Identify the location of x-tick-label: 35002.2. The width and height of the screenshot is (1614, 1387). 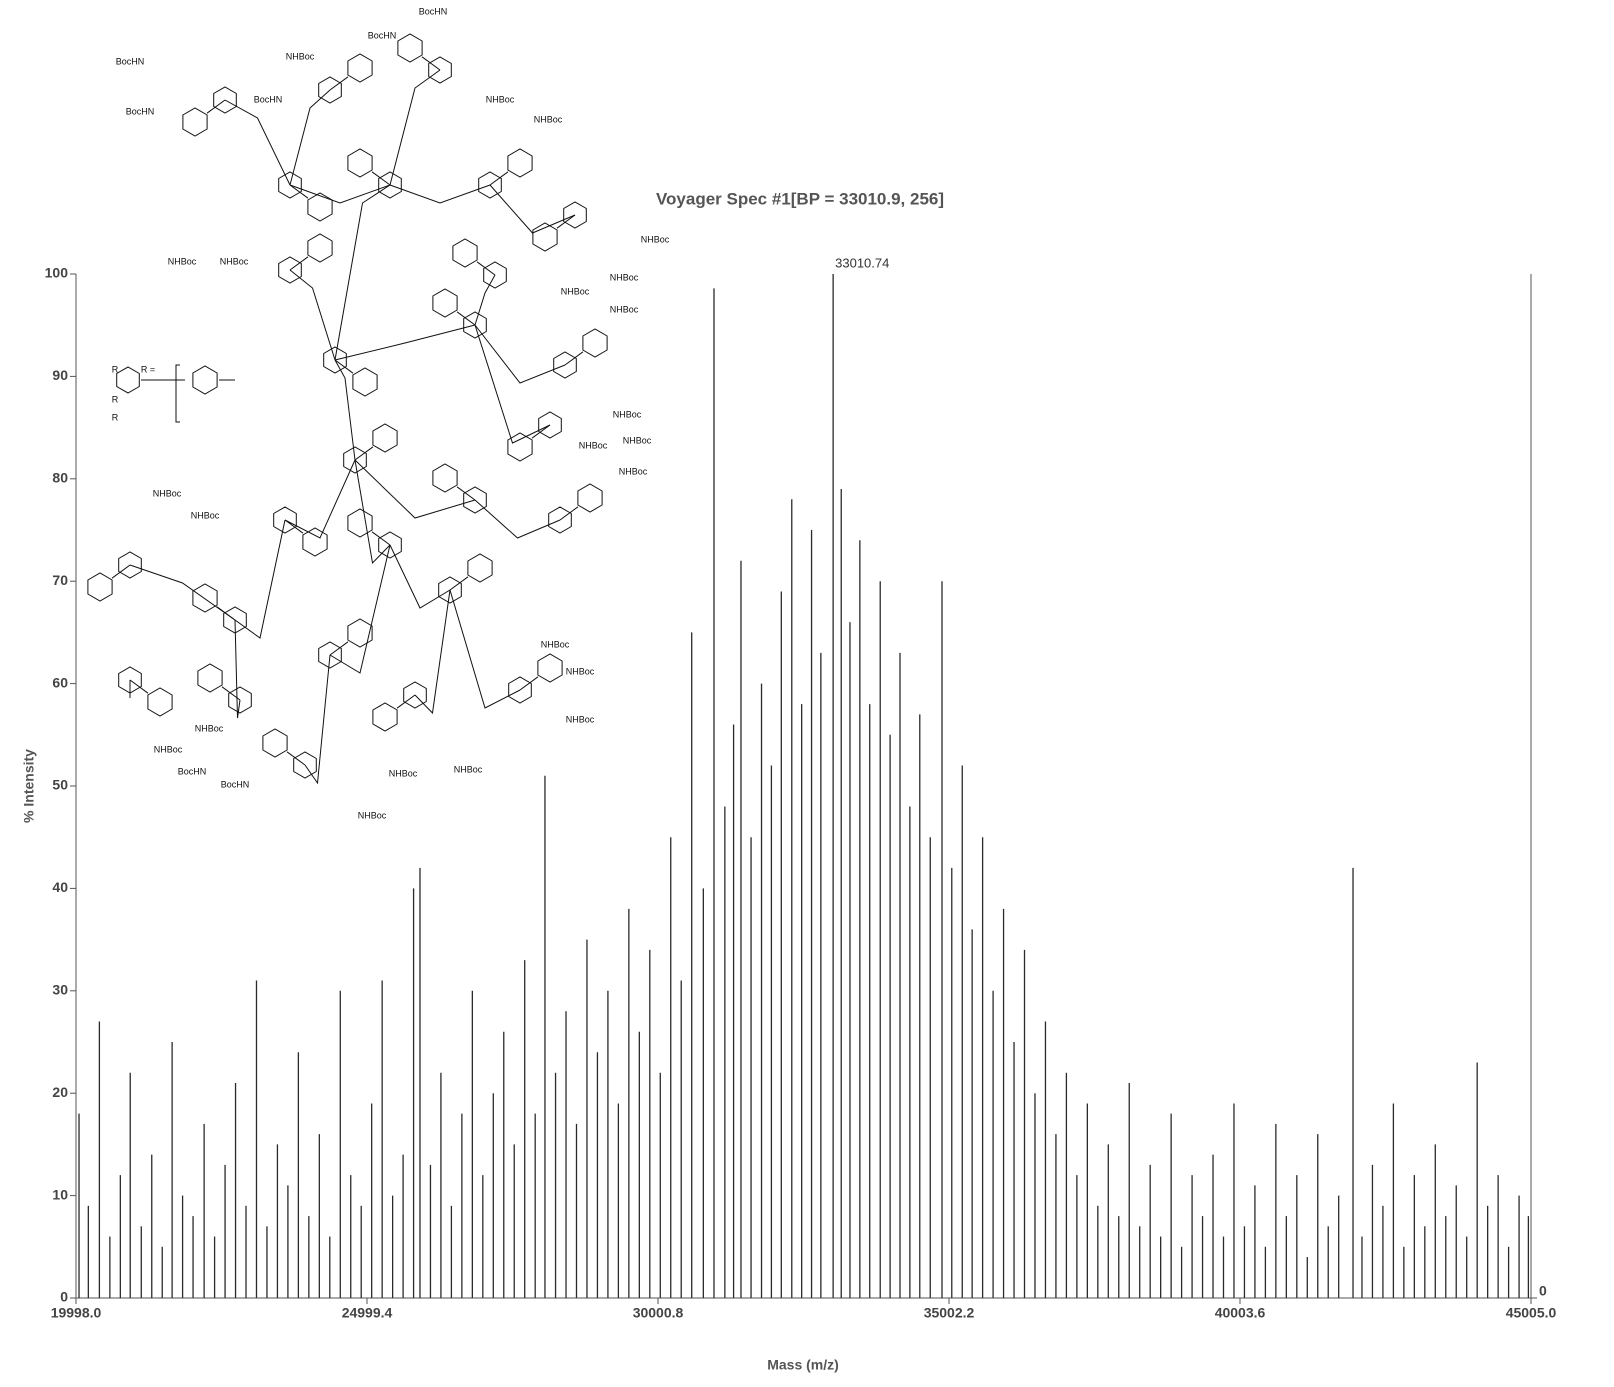
(949, 1313).